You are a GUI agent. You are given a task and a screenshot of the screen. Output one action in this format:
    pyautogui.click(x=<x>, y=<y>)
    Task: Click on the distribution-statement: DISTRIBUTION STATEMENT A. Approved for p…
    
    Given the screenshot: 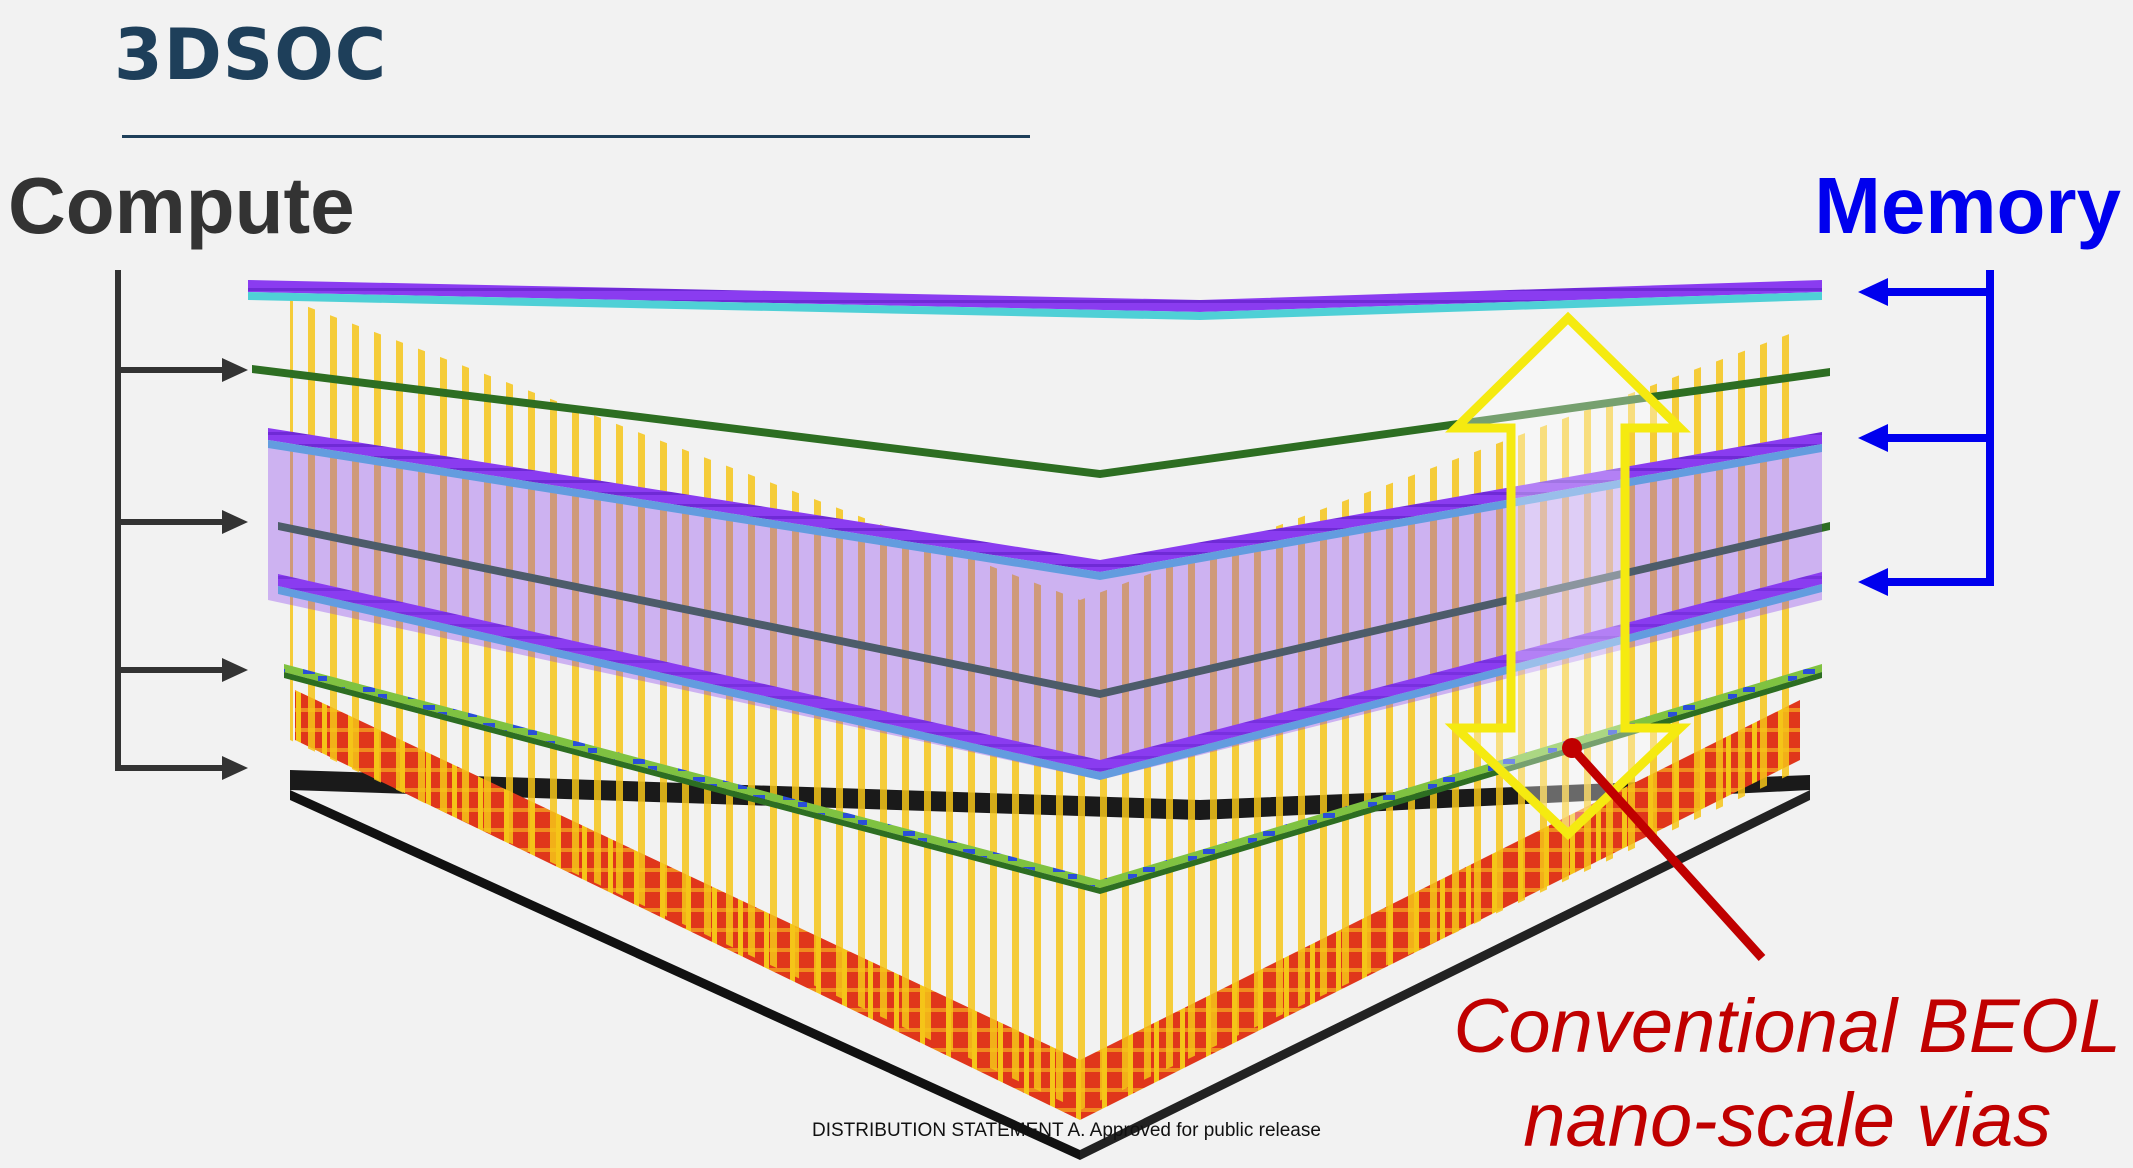 What is the action you would take?
    pyautogui.click(x=1066, y=1130)
    